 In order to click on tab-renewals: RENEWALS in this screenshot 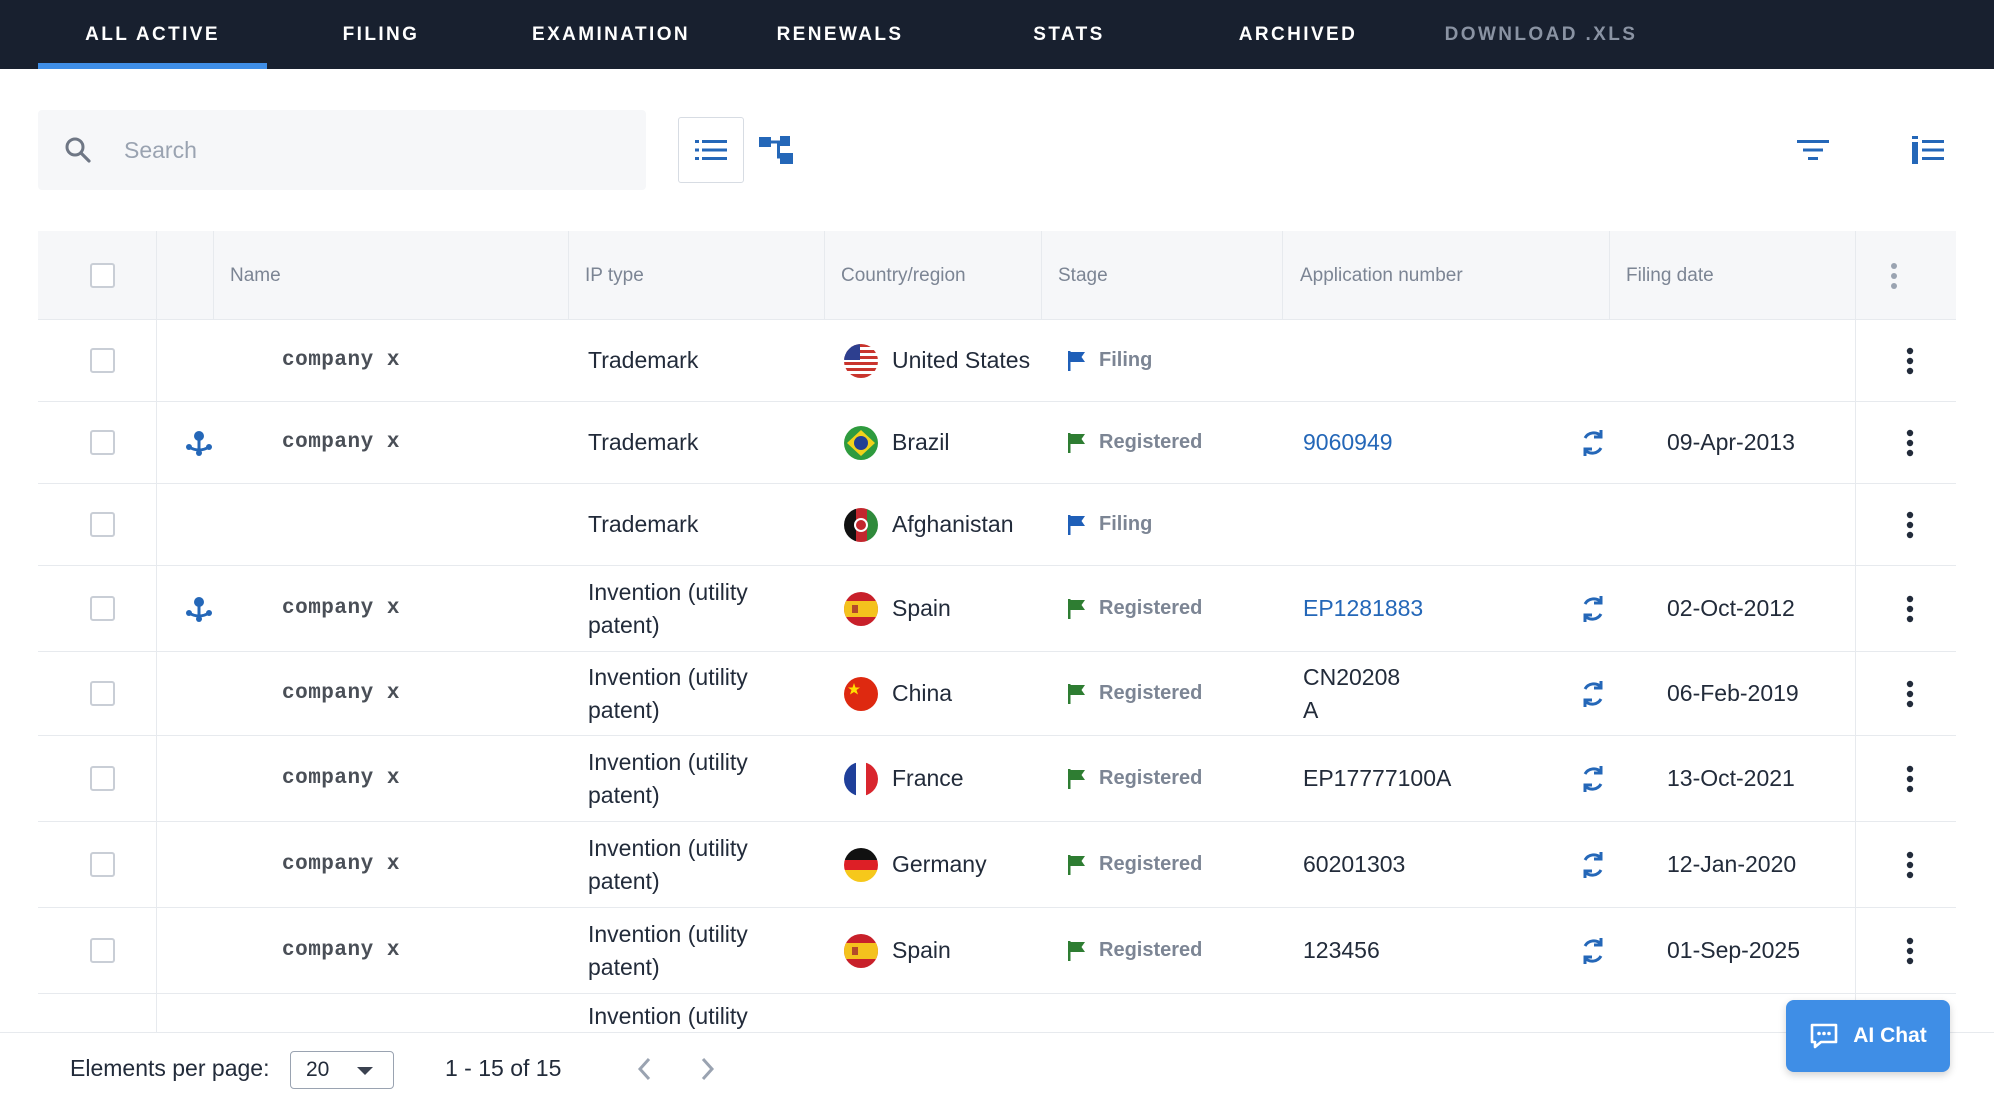, I will do `click(840, 34)`.